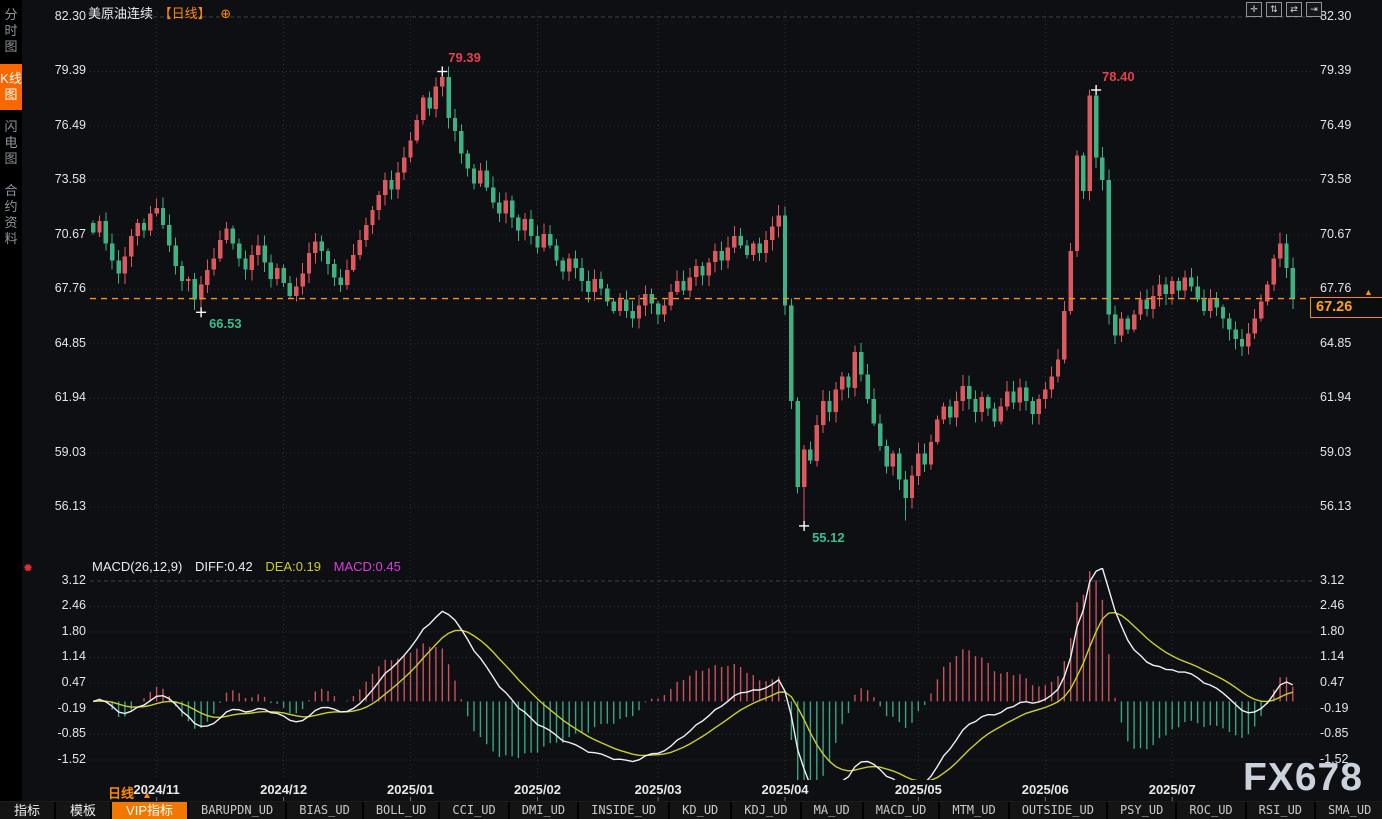  What do you see at coordinates (785, 789) in the screenshot?
I see `x-axis-label-2025-04: 2025/04` at bounding box center [785, 789].